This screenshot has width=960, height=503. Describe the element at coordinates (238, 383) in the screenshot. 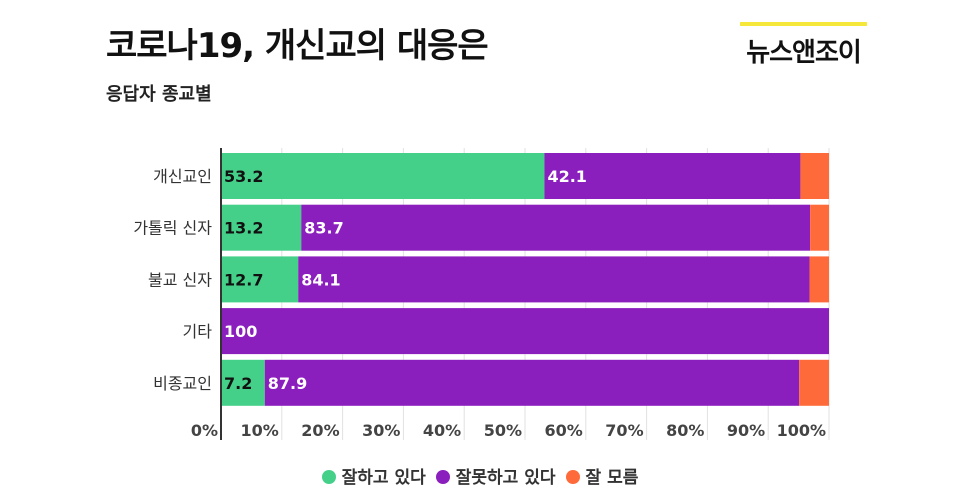

I see `data-label: 7.2` at that location.